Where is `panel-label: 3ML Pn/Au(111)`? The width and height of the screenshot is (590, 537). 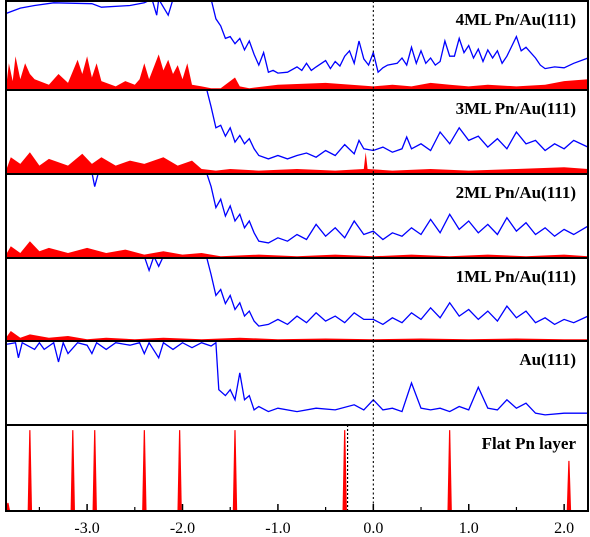
panel-label: 3ML Pn/Au(111) is located at coordinates (516, 108).